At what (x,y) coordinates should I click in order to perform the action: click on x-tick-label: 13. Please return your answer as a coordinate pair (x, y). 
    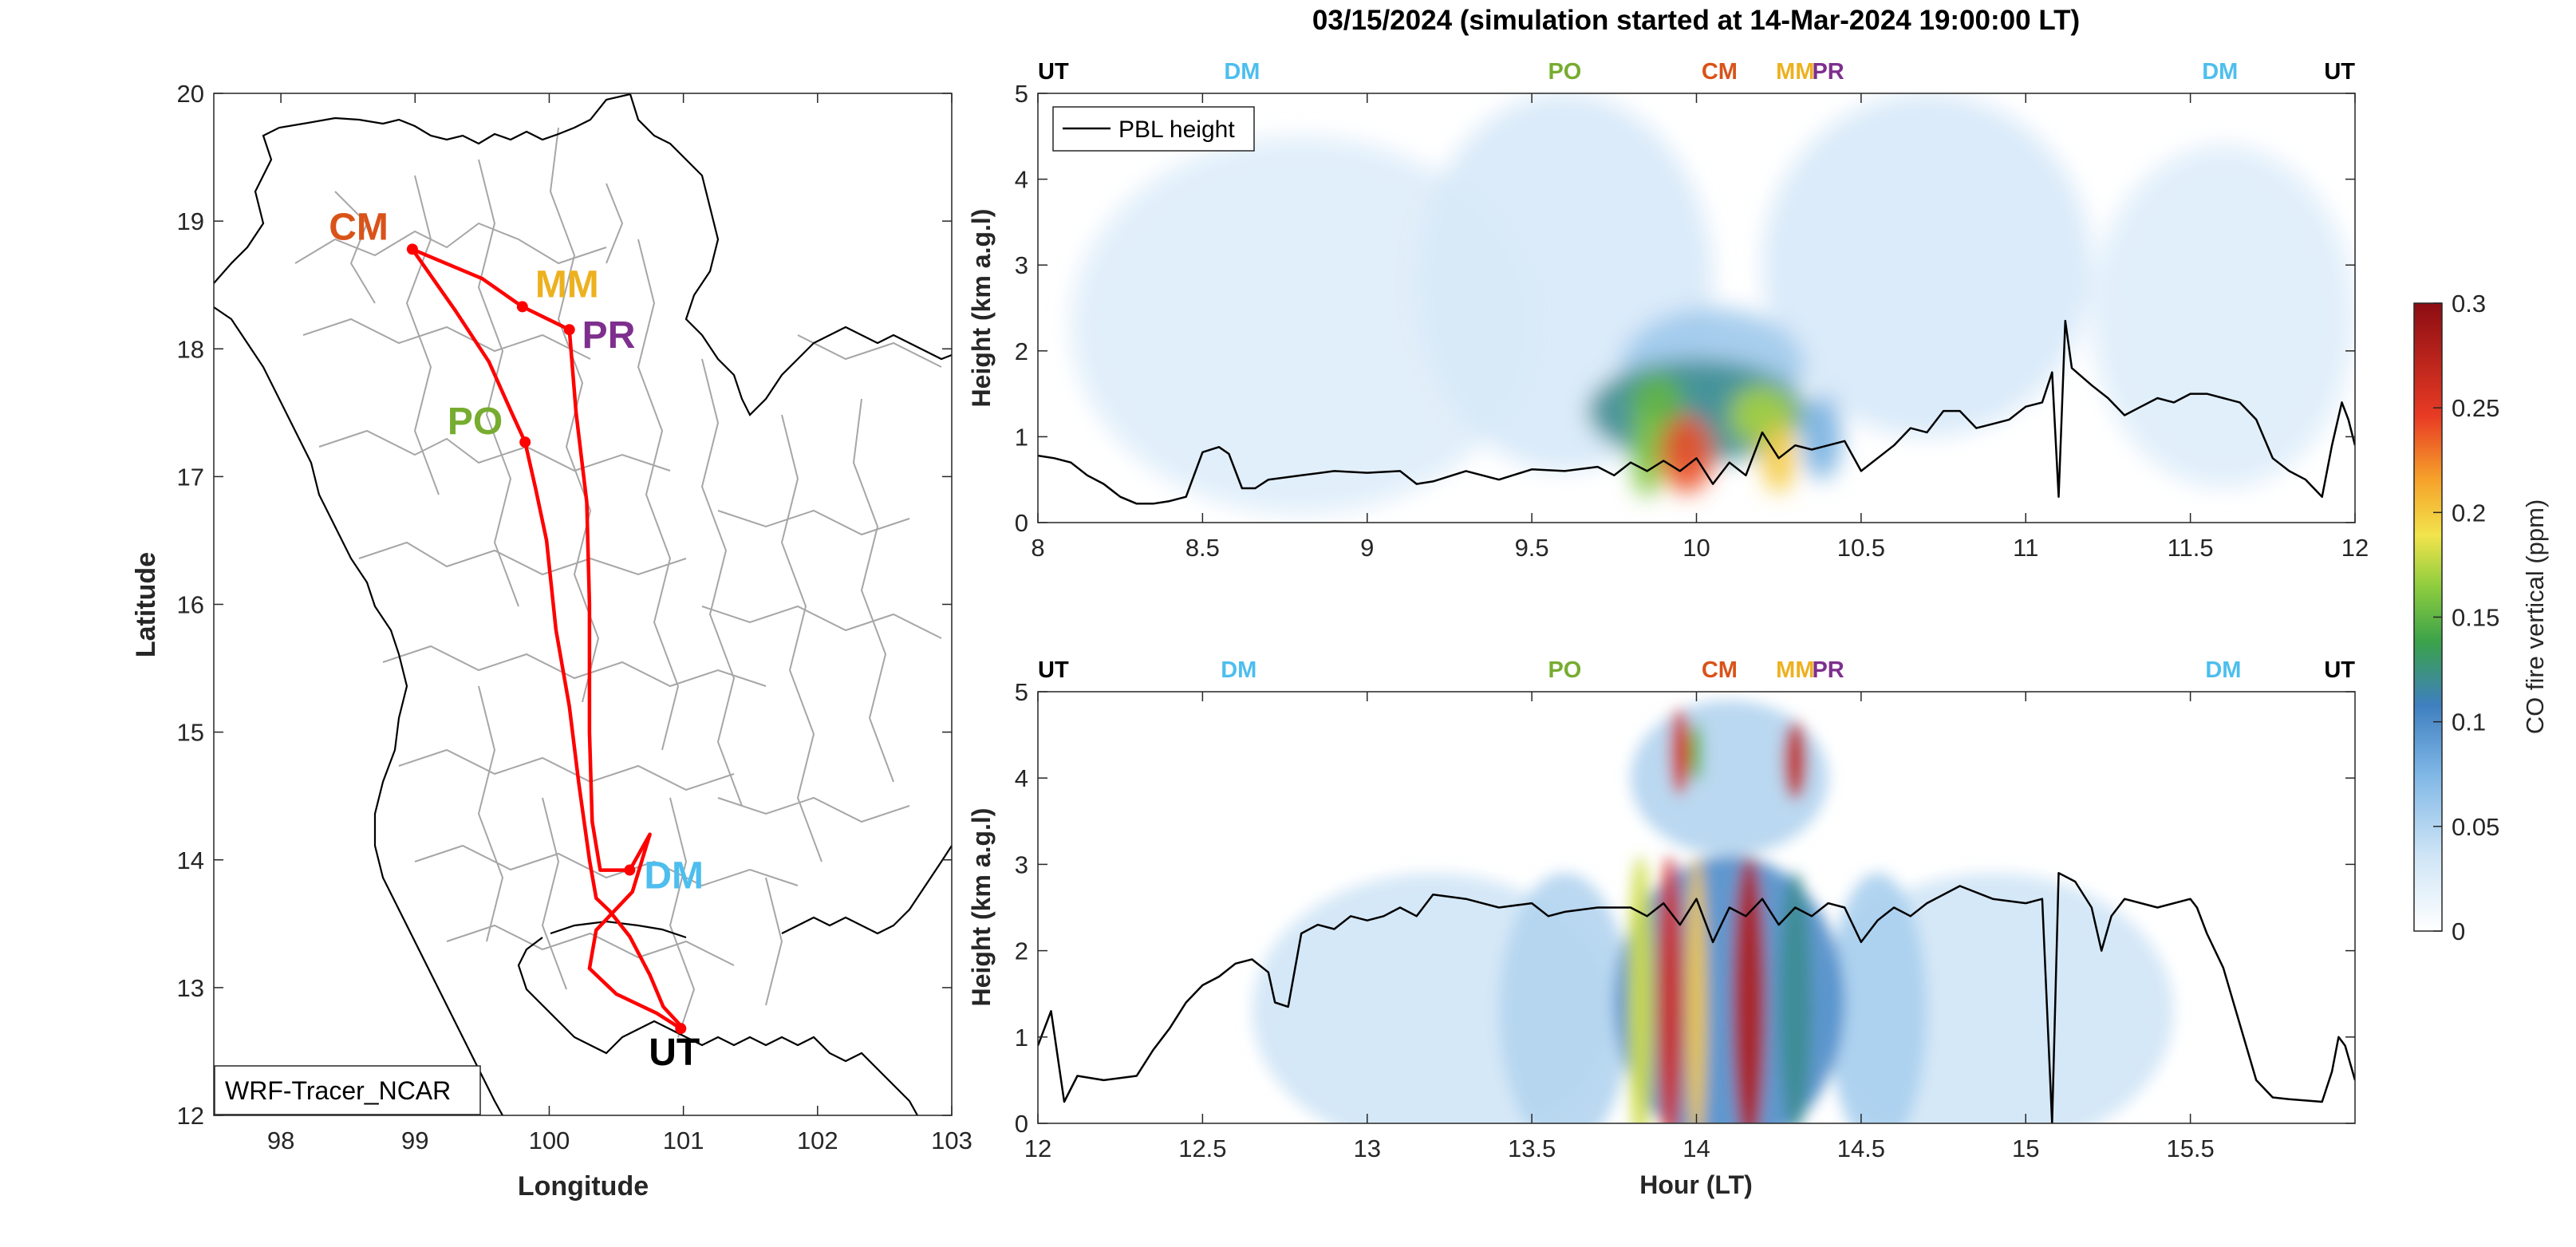
    Looking at the image, I should click on (1368, 1148).